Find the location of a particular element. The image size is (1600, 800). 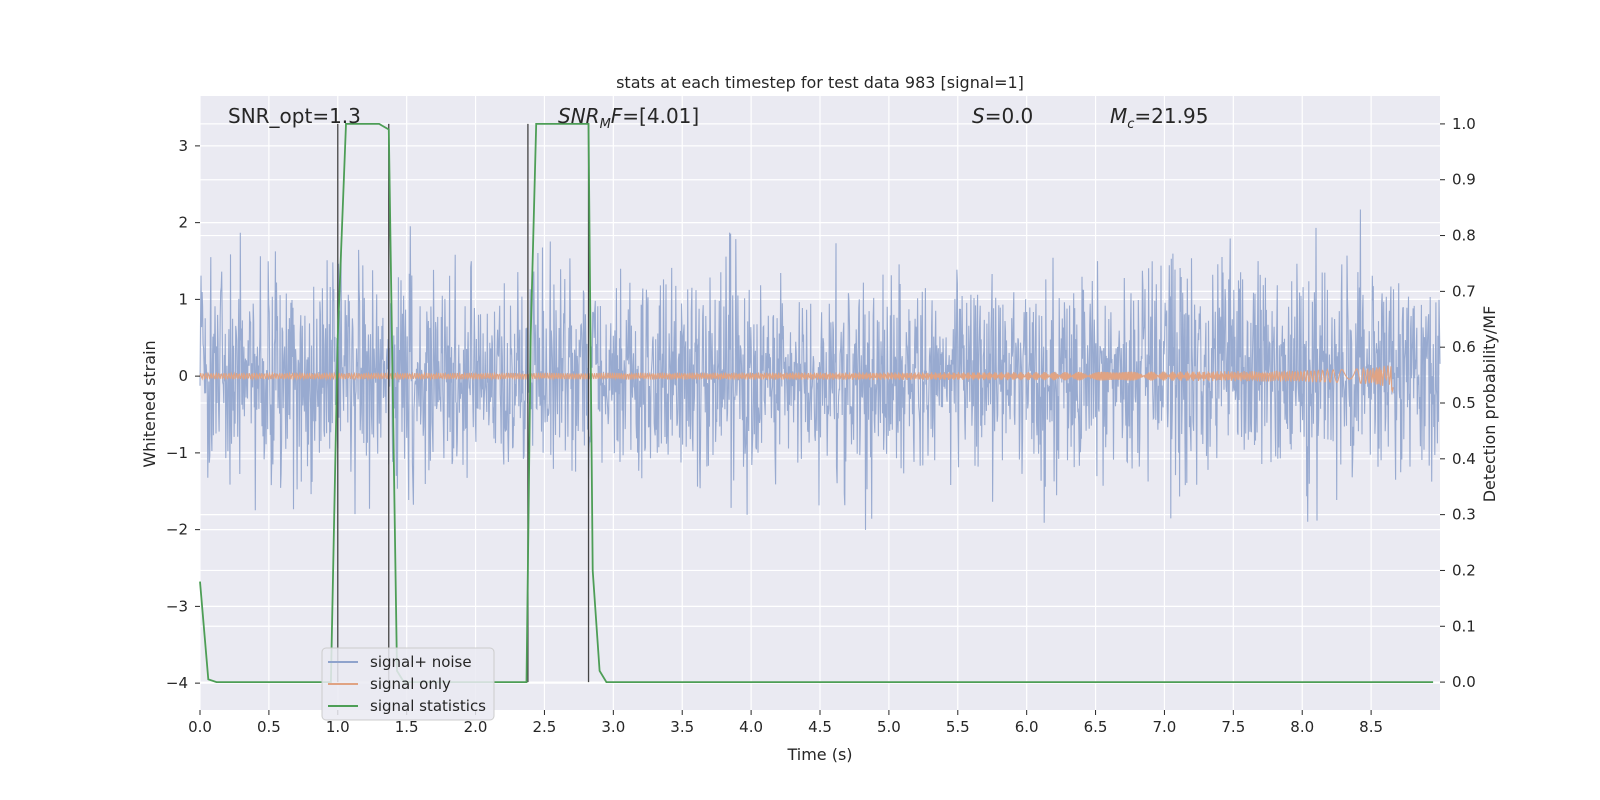

y-tick-label: −3 is located at coordinates (177, 606).